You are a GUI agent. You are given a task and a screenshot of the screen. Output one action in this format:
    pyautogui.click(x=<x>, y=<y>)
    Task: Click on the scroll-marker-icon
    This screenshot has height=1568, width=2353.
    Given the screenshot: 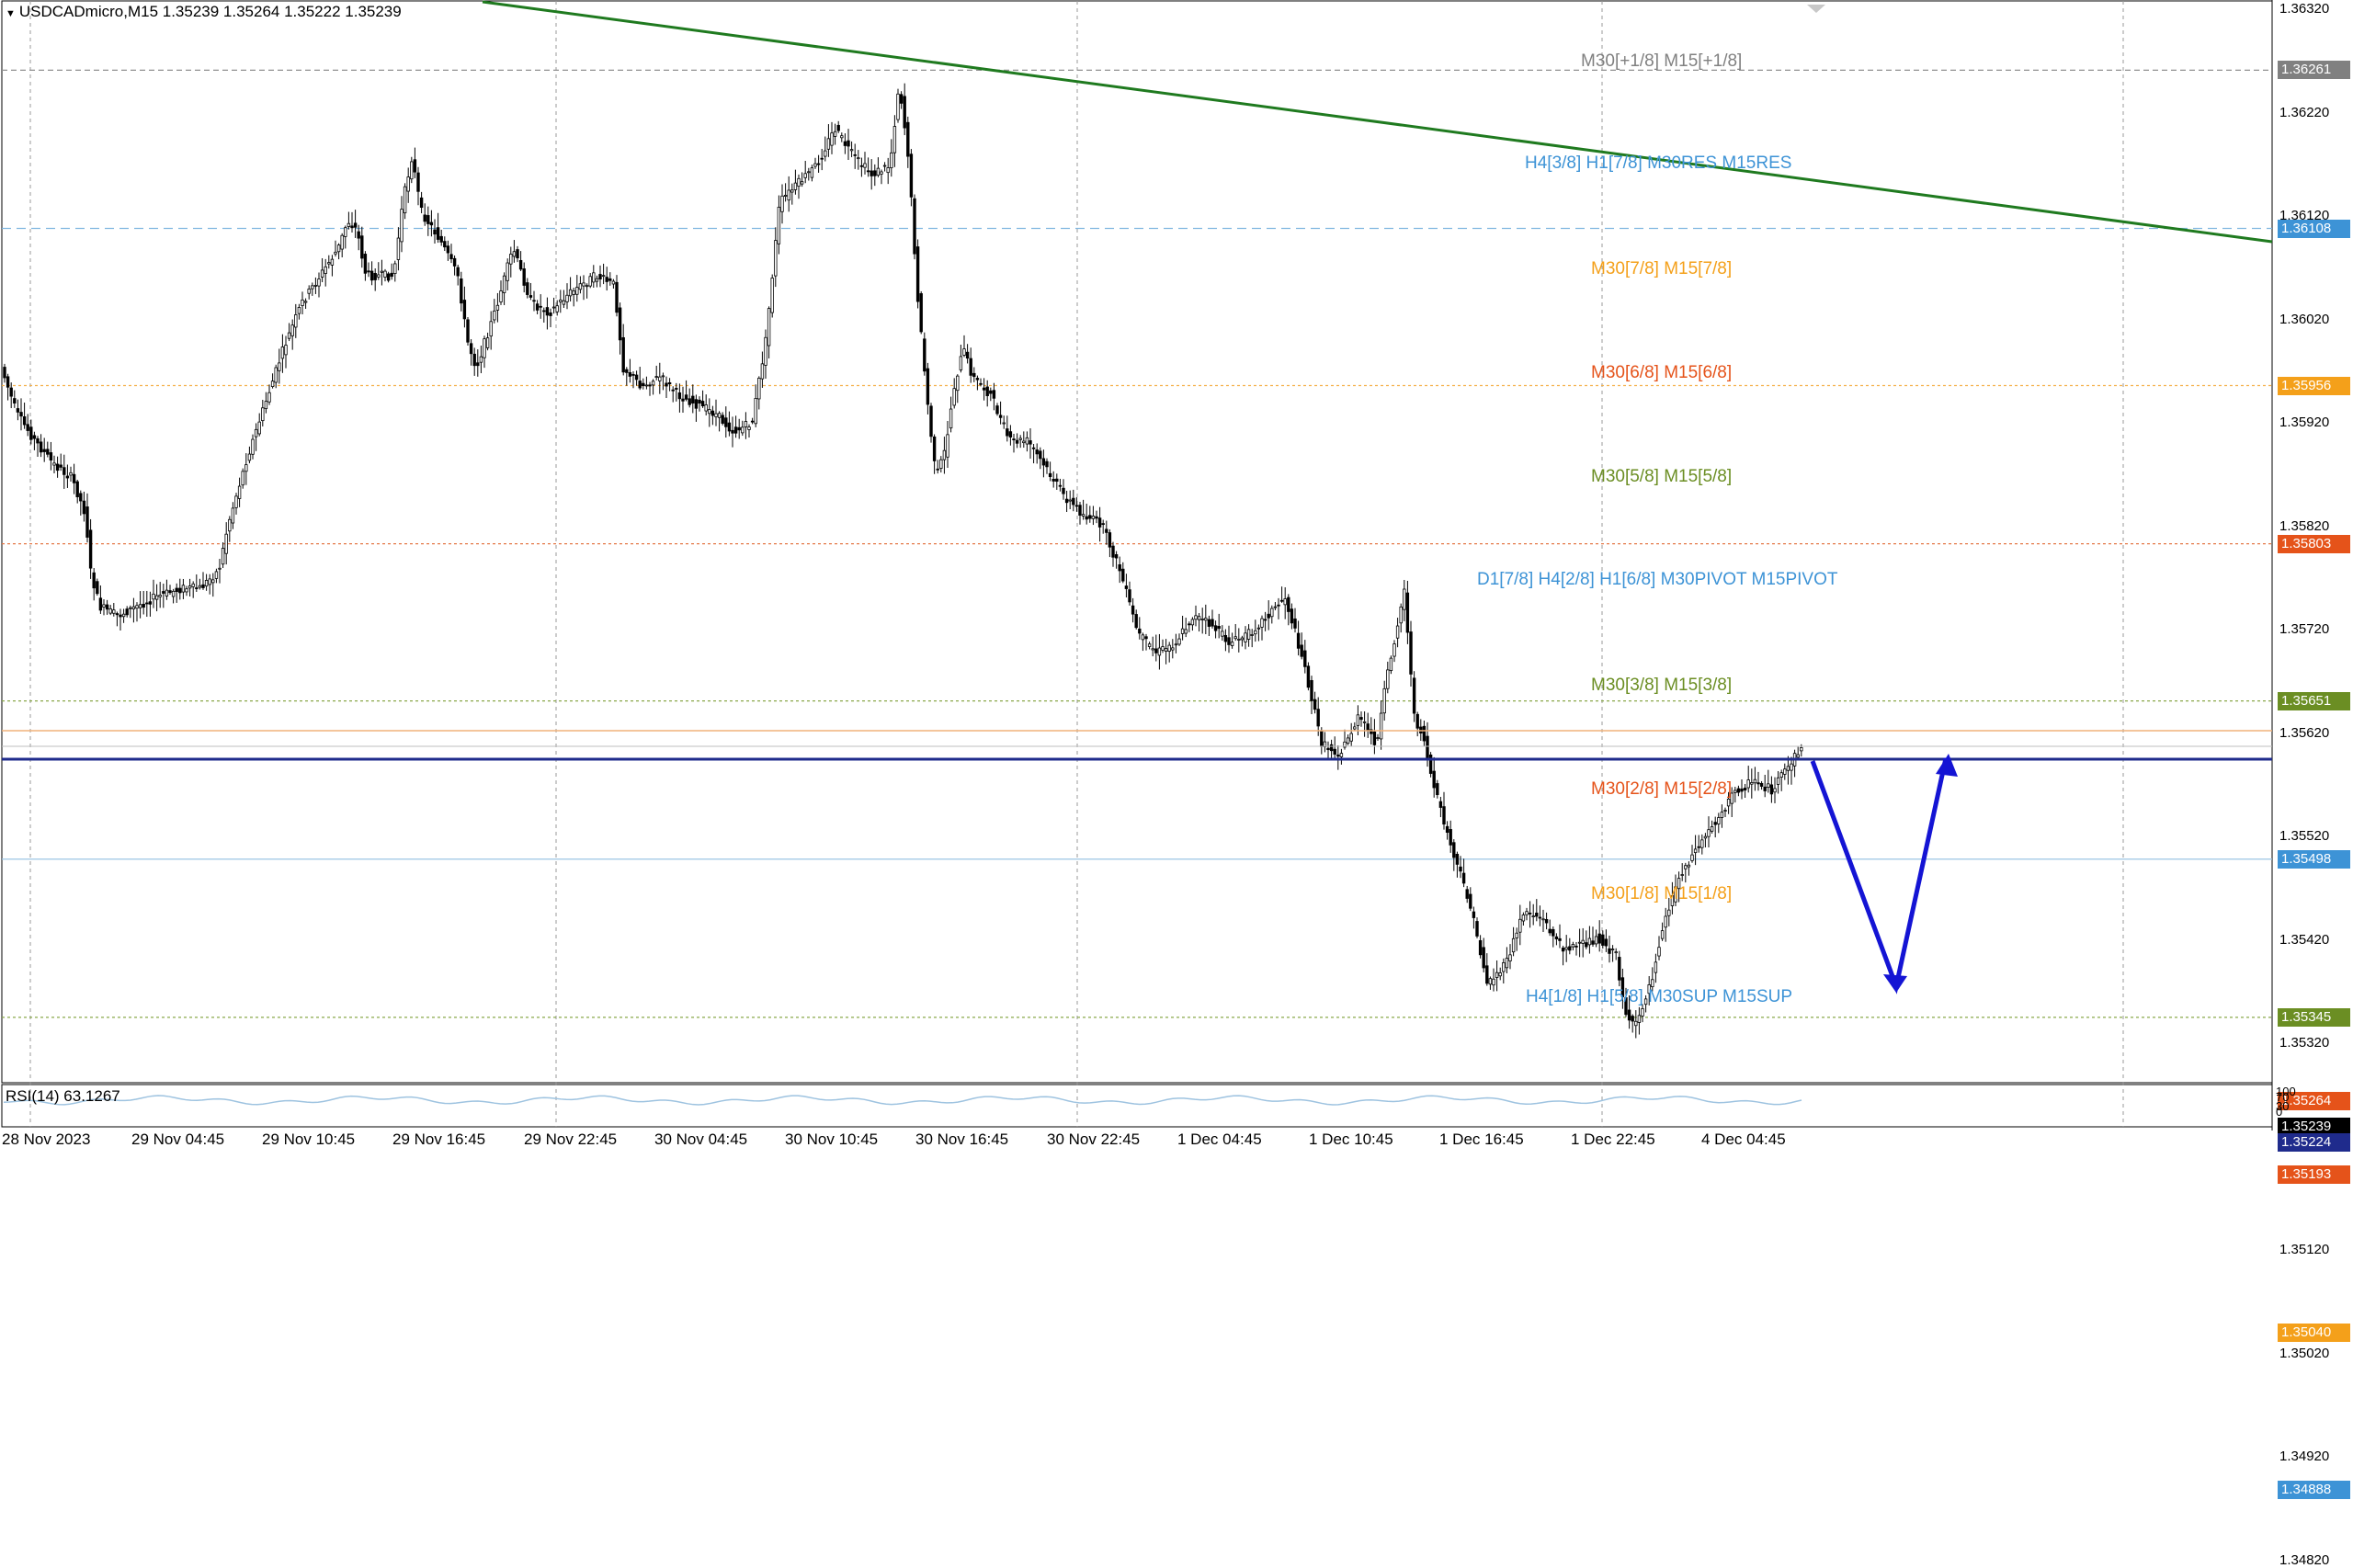 What is the action you would take?
    pyautogui.click(x=1816, y=9)
    